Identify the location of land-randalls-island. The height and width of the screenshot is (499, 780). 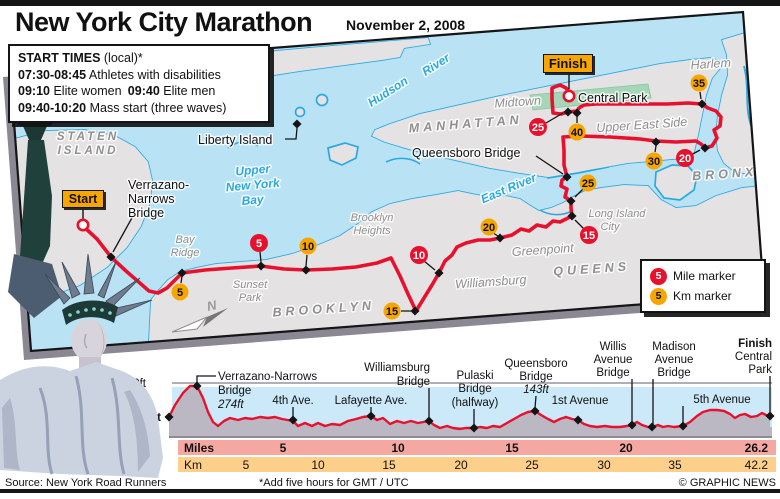
(676, 182).